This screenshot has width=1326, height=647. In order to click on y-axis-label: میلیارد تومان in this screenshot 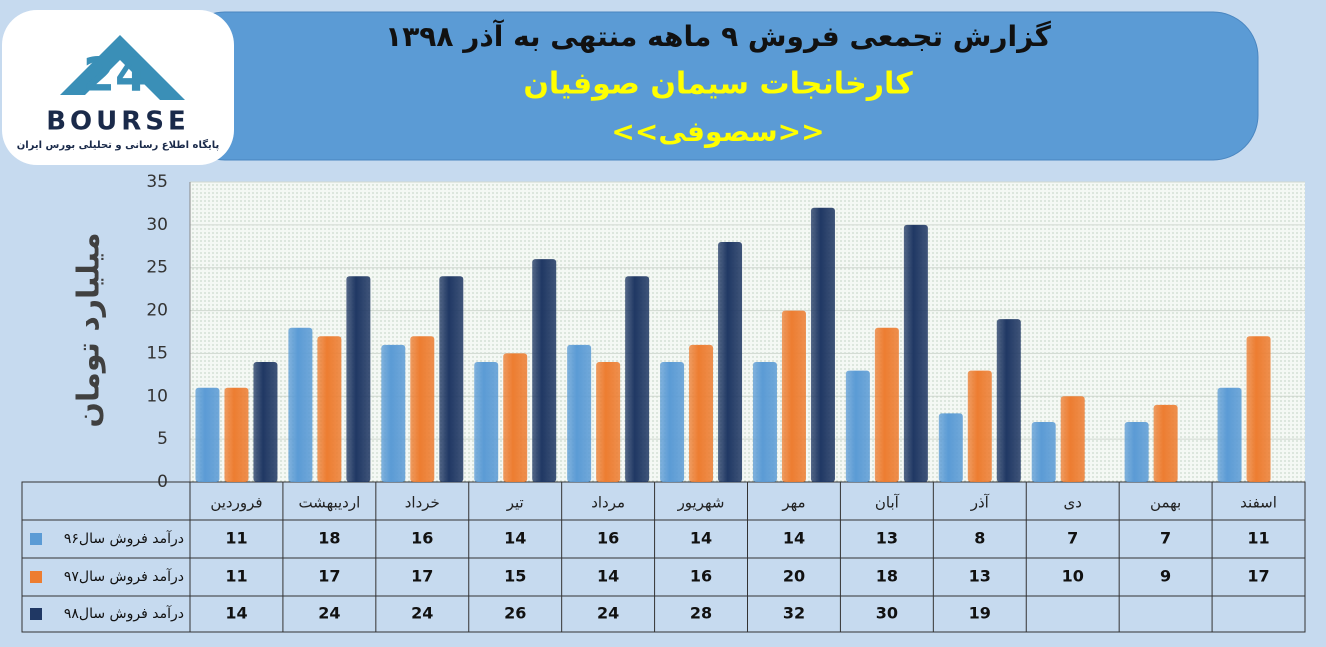, I will do `click(89, 329)`.